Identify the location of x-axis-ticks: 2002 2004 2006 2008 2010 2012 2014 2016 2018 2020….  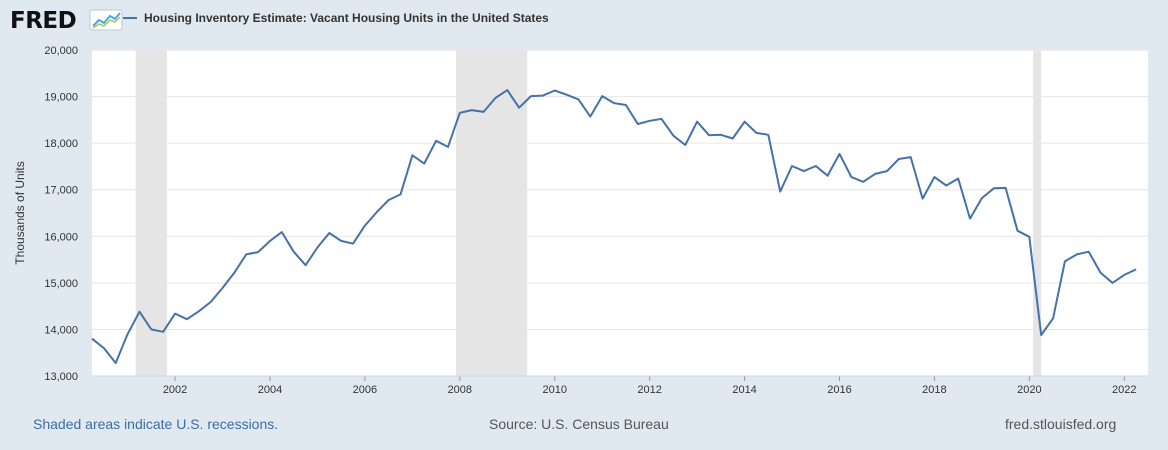
(620, 385).